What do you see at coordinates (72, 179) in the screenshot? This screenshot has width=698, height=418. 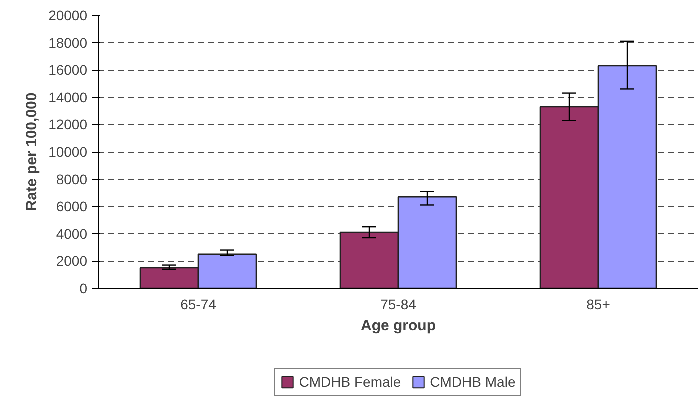 I see `y-tick-label: 8000` at bounding box center [72, 179].